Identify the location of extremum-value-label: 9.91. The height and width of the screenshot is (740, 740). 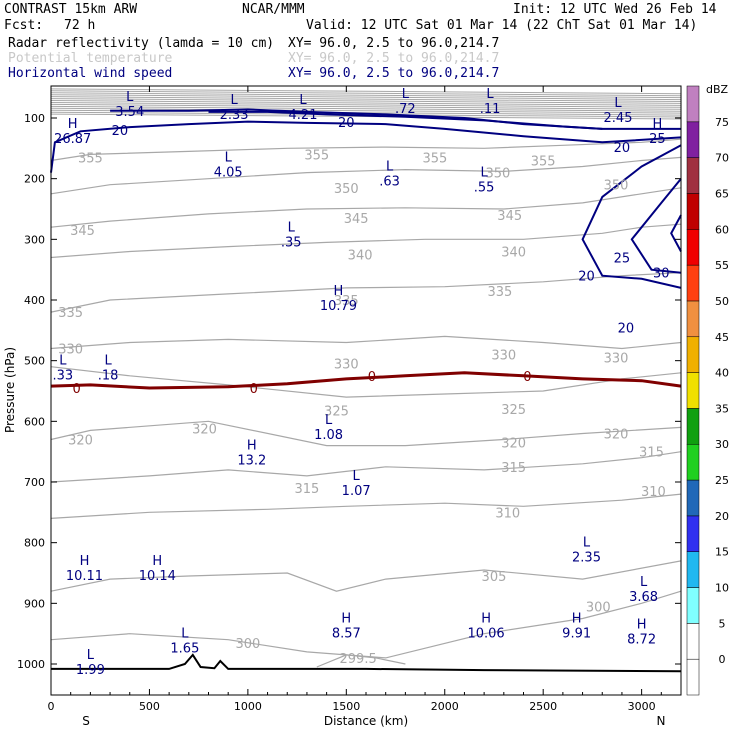
(576, 634).